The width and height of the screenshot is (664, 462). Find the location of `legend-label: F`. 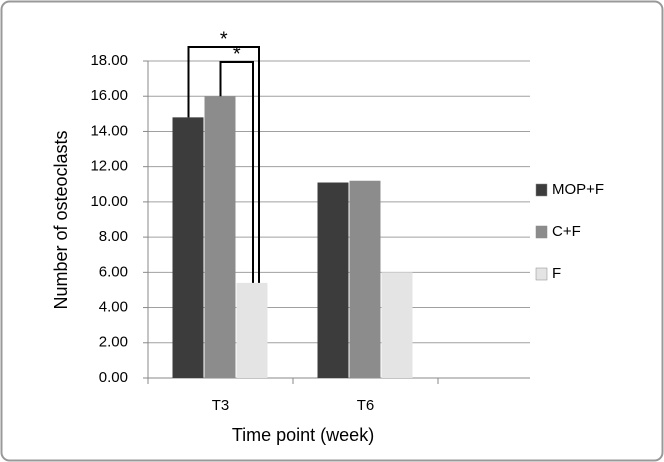

legend-label: F is located at coordinates (556, 273).